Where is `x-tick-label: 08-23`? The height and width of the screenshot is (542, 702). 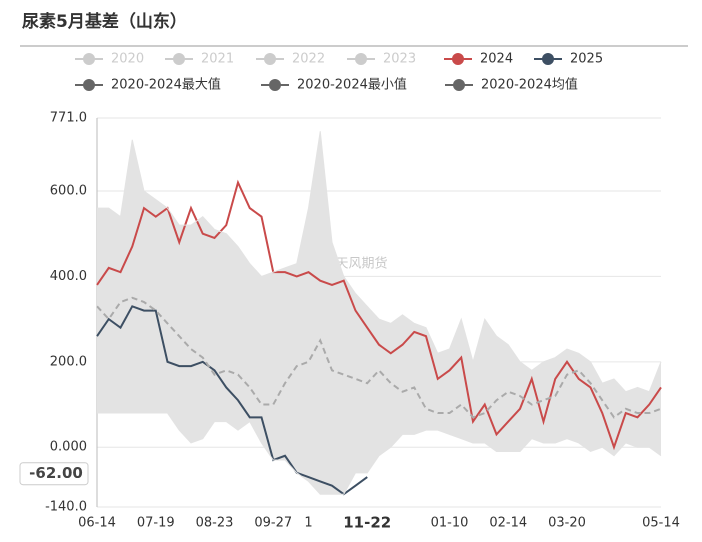 x-tick-label: 08-23 is located at coordinates (215, 523).